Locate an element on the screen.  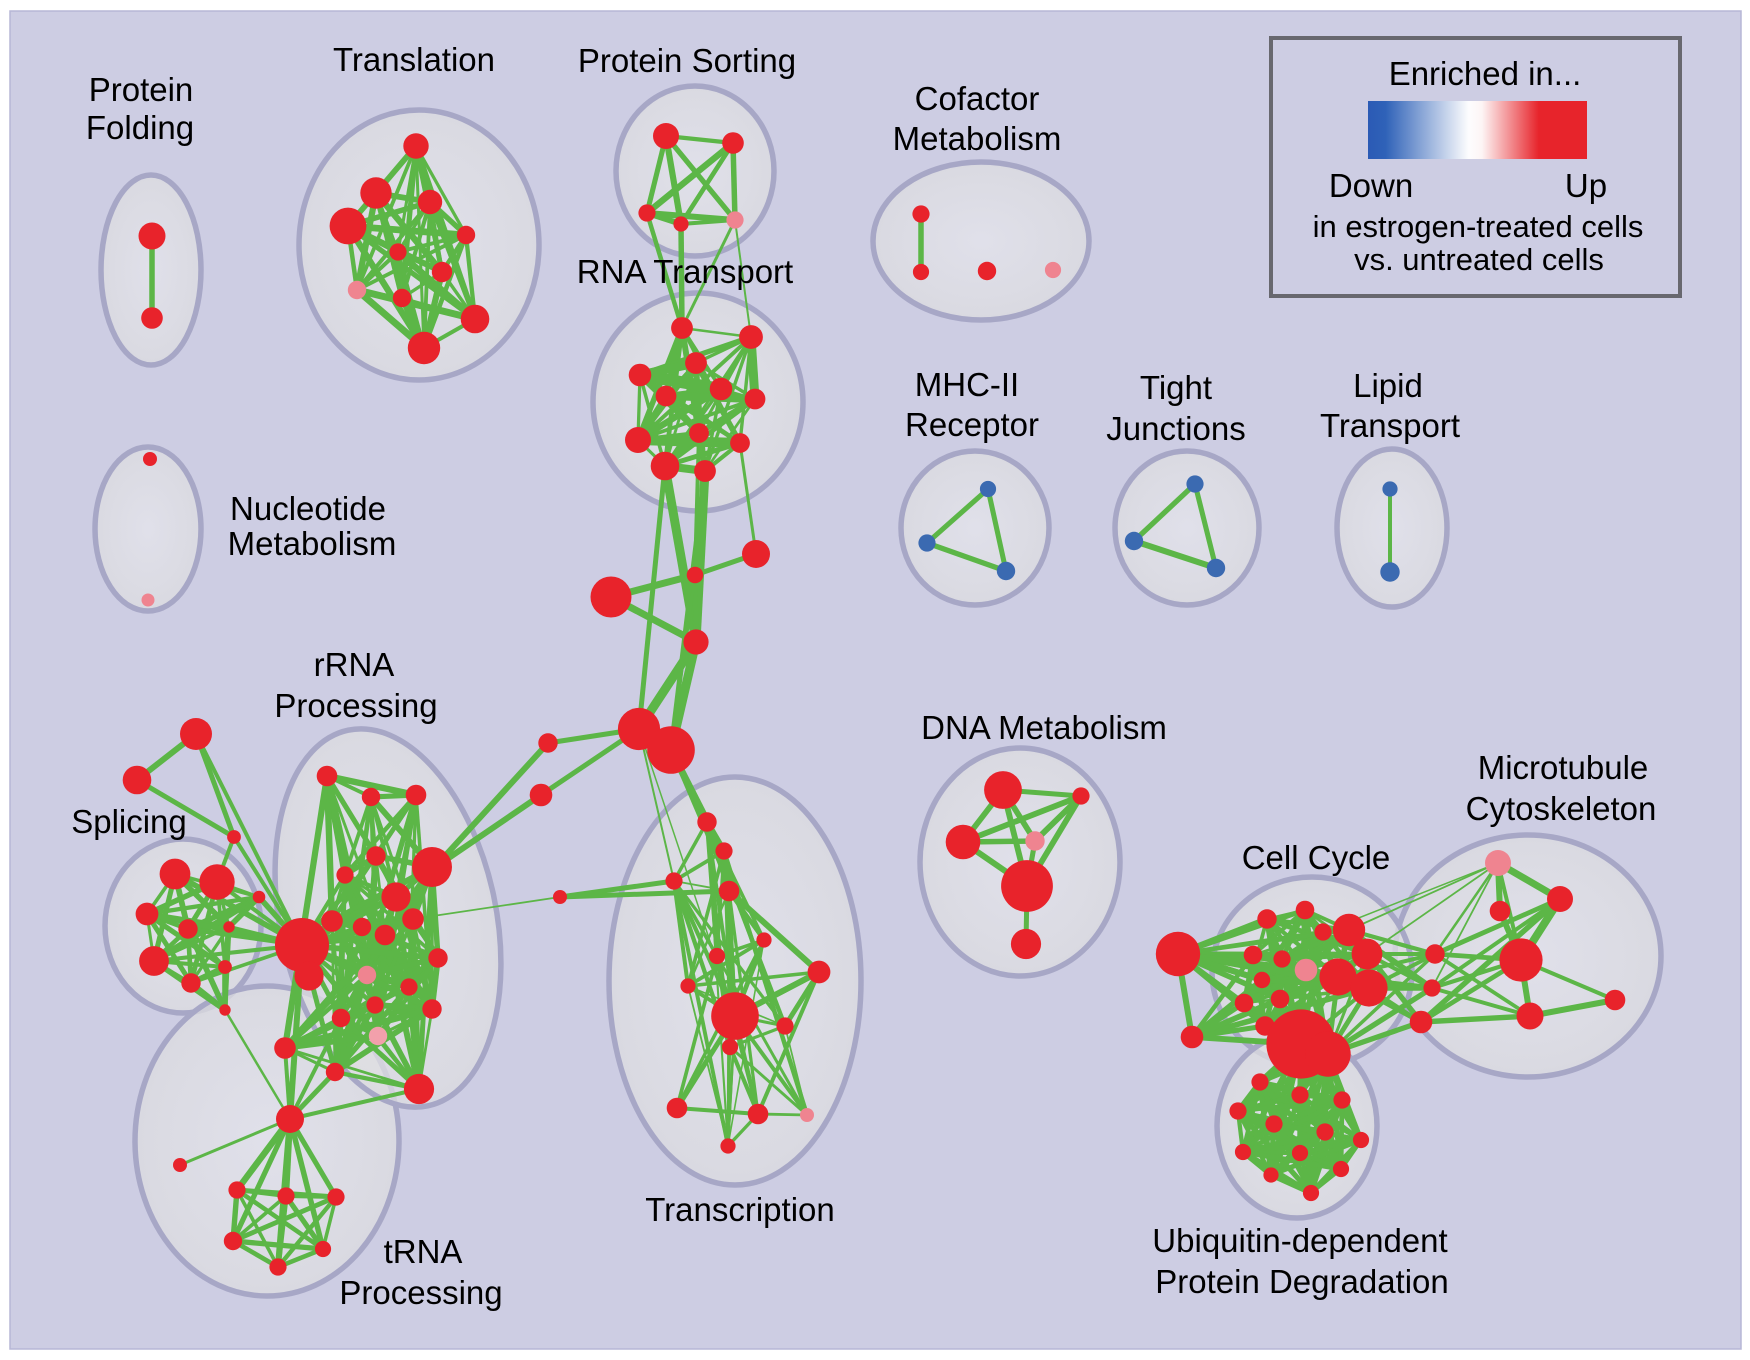
svg-text: MHC-II is located at coordinates (967, 384).